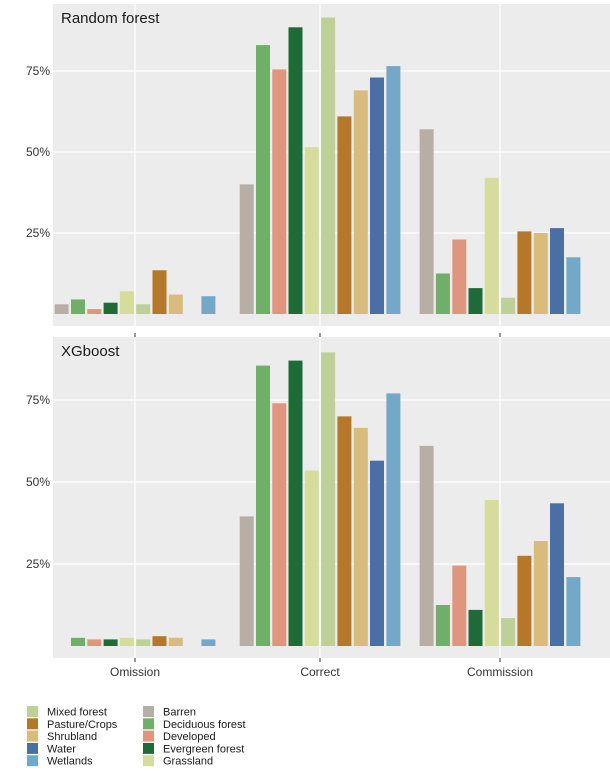 This screenshot has height=771, width=610. I want to click on legend-item-grassland: Grassland, so click(178, 761).